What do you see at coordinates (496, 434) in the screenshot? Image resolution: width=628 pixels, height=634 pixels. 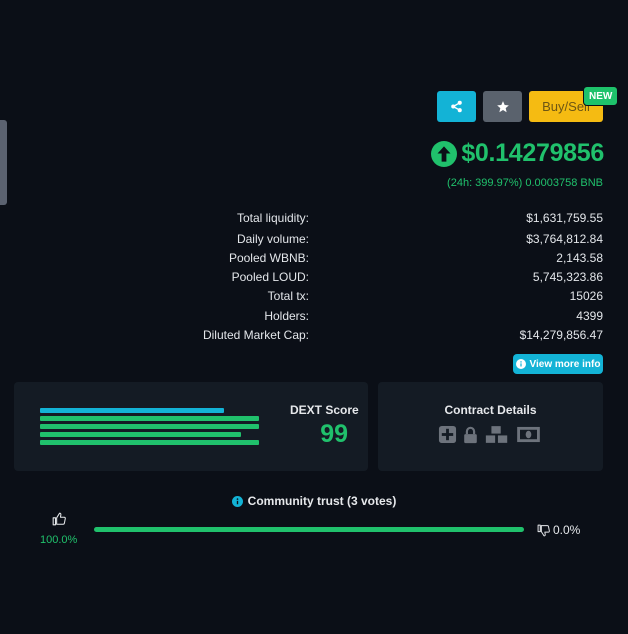 I see `cubes-icon` at bounding box center [496, 434].